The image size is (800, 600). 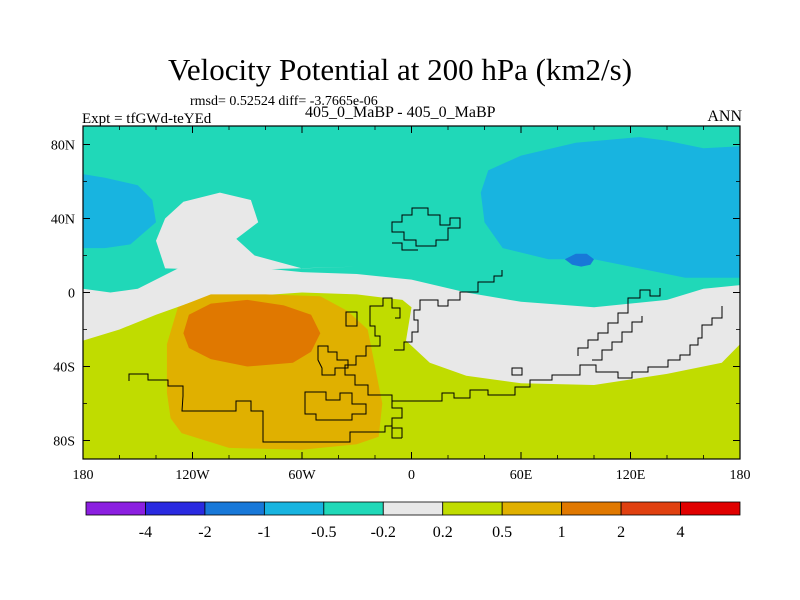 What do you see at coordinates (724, 116) in the screenshot?
I see `season-label: ANN` at bounding box center [724, 116].